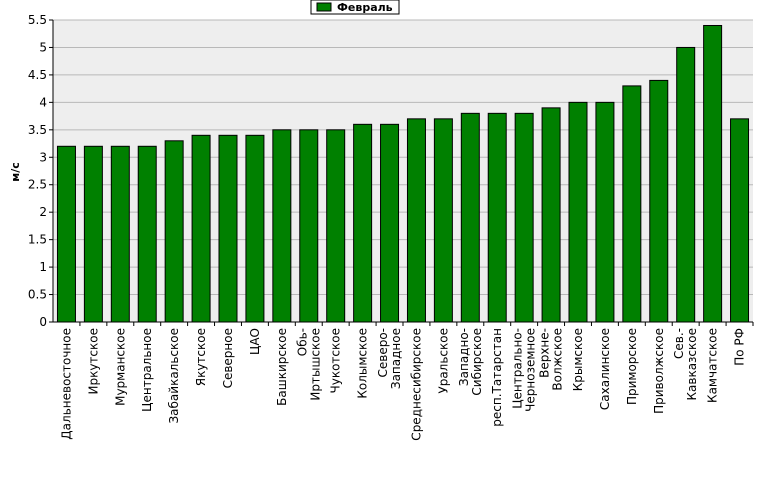 This screenshot has height=479, width=777. I want to click on x-tick-label: Западно-Сибирское, so click(470, 362).